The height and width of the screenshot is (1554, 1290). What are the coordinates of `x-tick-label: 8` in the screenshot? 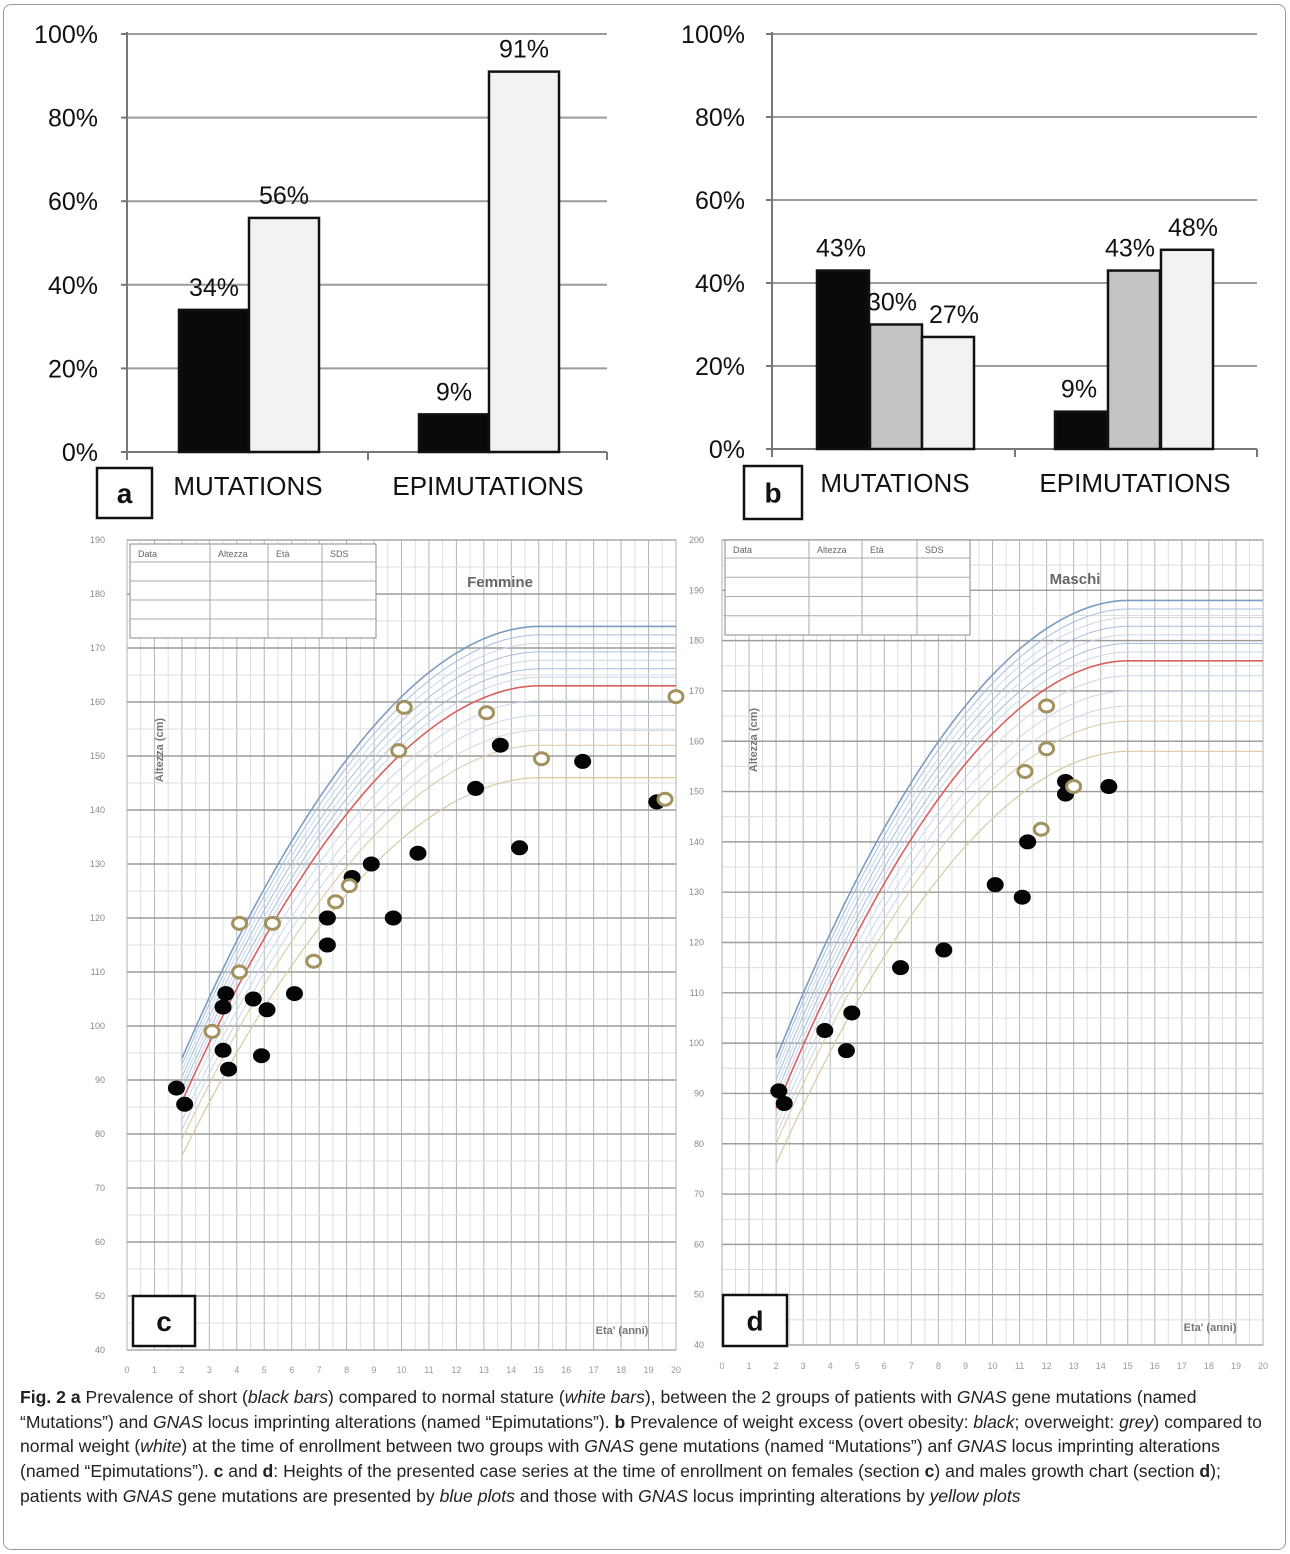 It's located at (938, 1366).